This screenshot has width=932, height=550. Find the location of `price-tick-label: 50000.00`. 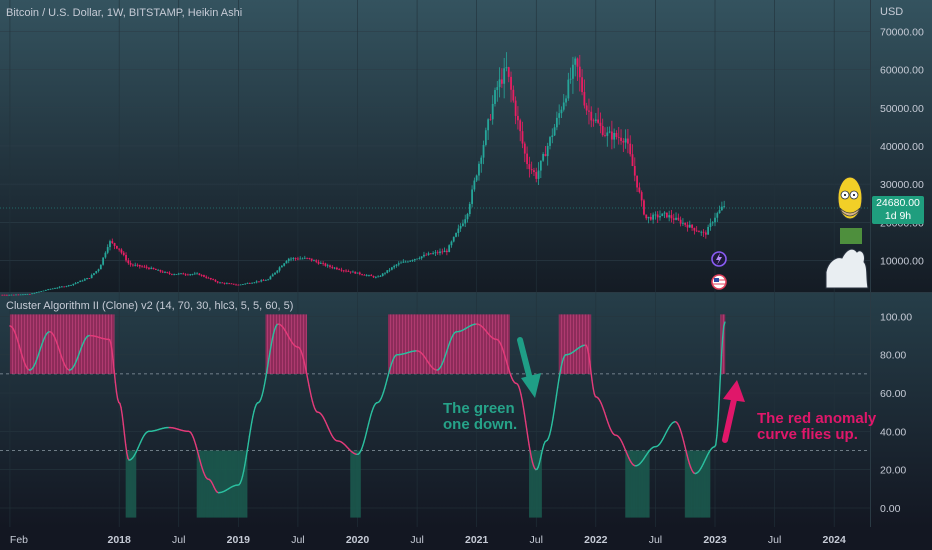

price-tick-label: 50000.00 is located at coordinates (902, 109).